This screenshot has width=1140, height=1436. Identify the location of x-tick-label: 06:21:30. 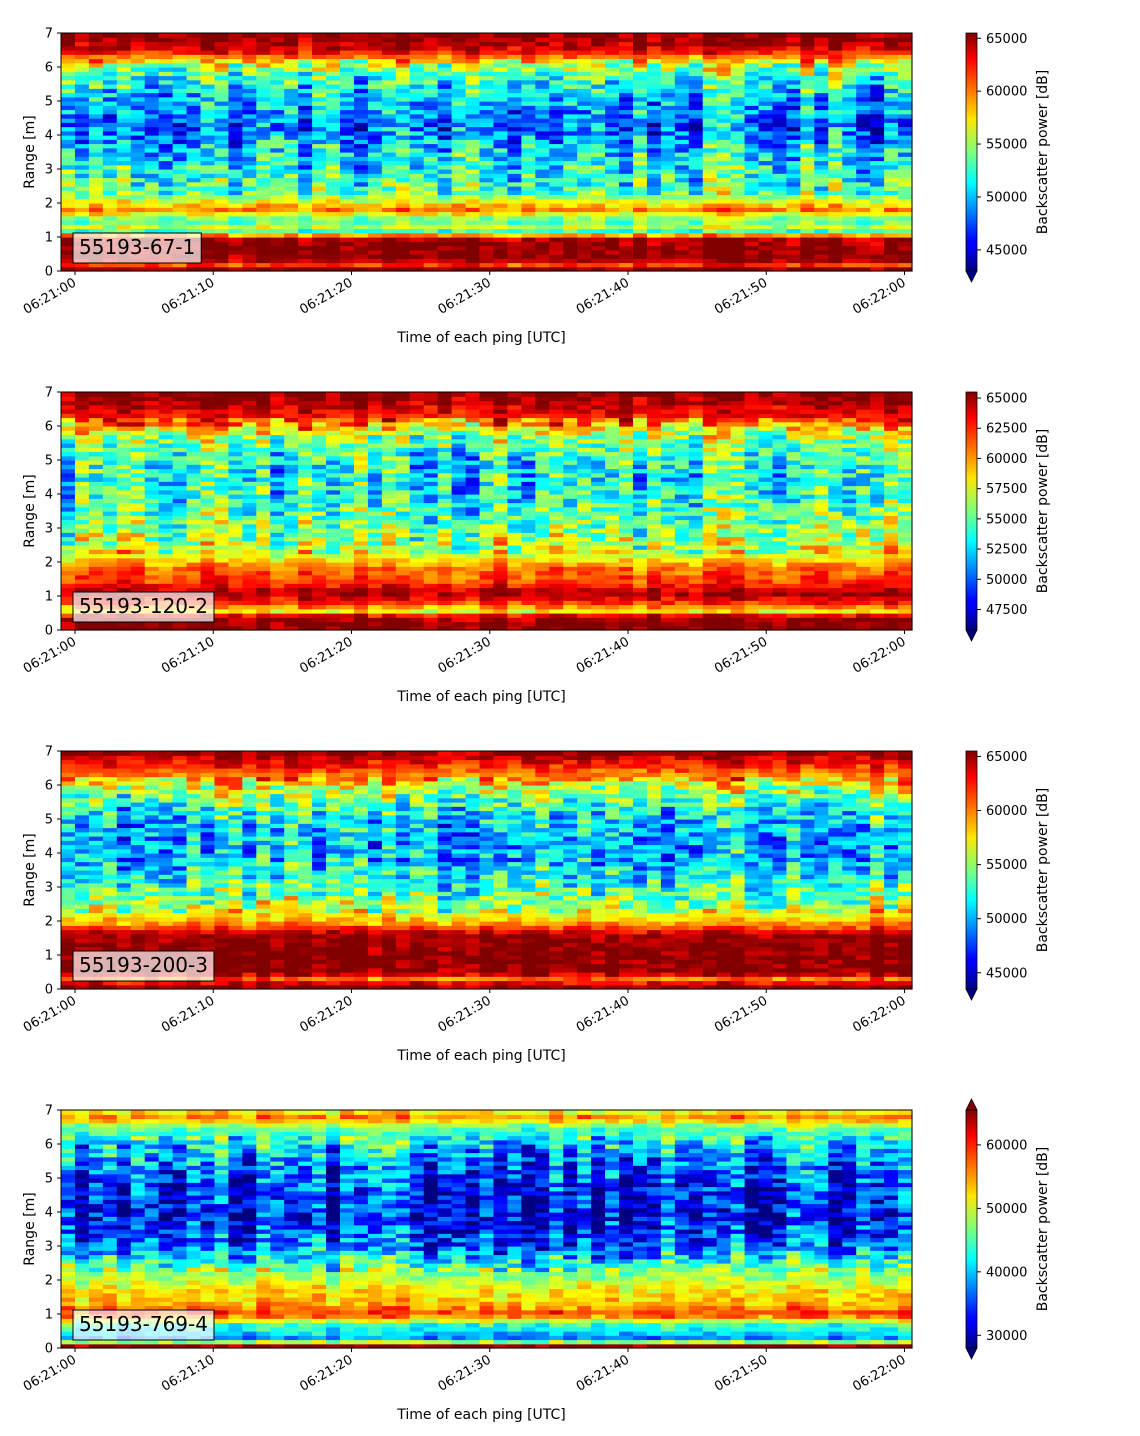
(465, 296).